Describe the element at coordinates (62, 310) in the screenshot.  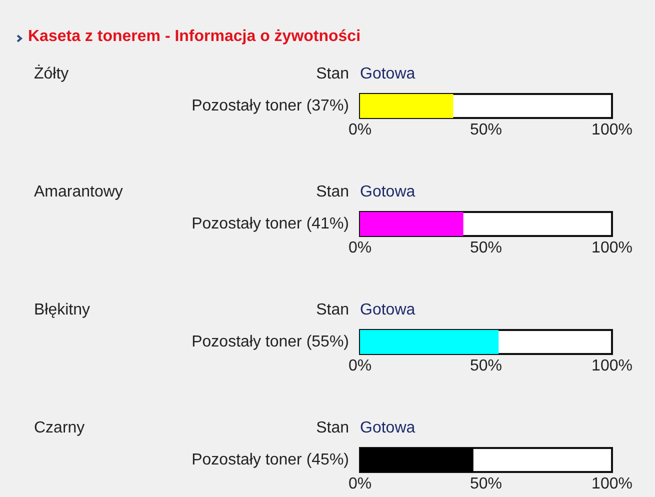
I see `text: Błękitny` at that location.